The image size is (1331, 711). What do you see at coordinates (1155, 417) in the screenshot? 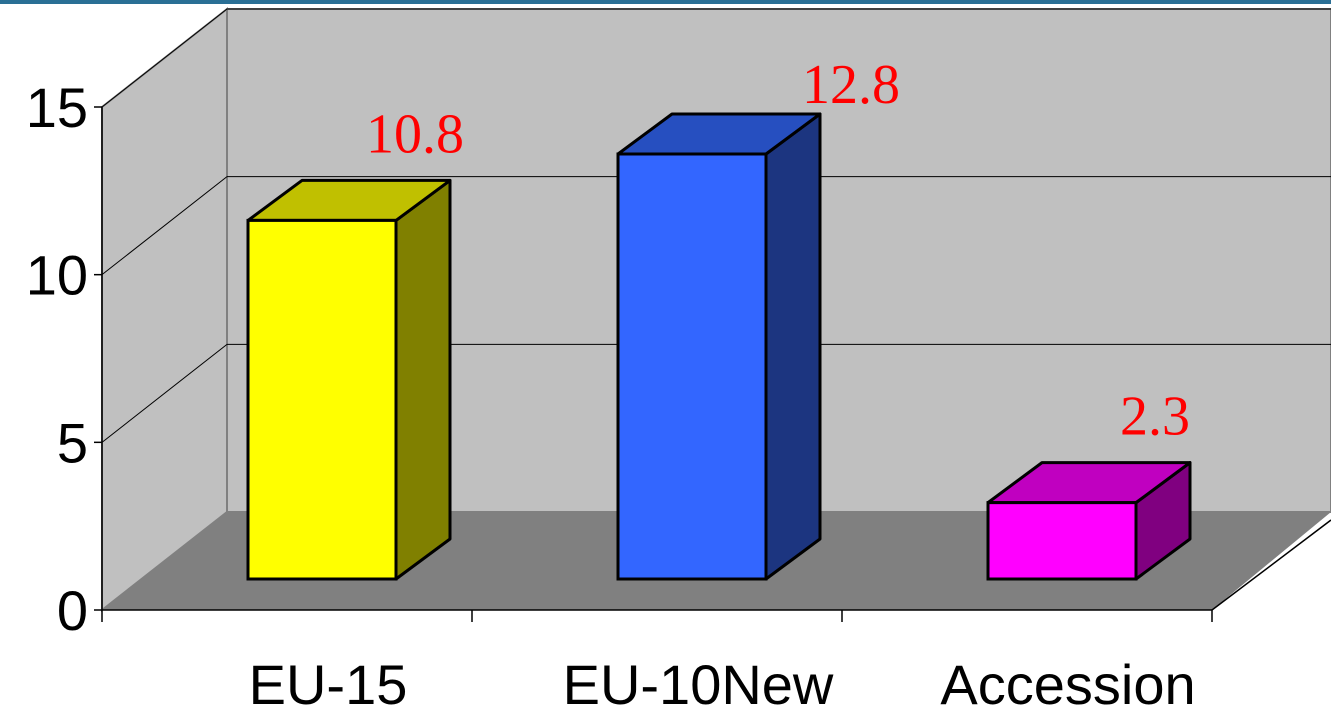
I see `data-label: 2.3` at bounding box center [1155, 417].